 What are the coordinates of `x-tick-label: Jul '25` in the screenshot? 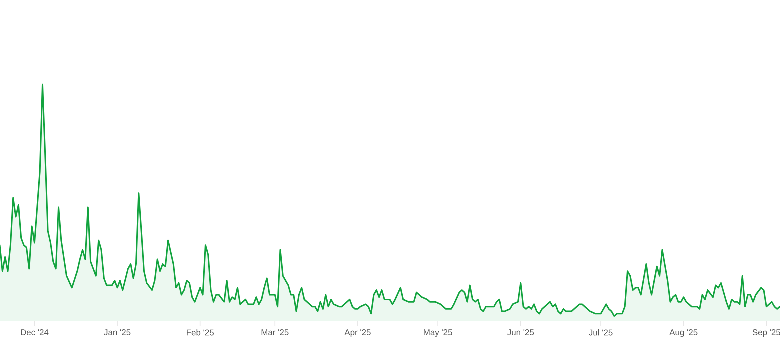 It's located at (601, 333).